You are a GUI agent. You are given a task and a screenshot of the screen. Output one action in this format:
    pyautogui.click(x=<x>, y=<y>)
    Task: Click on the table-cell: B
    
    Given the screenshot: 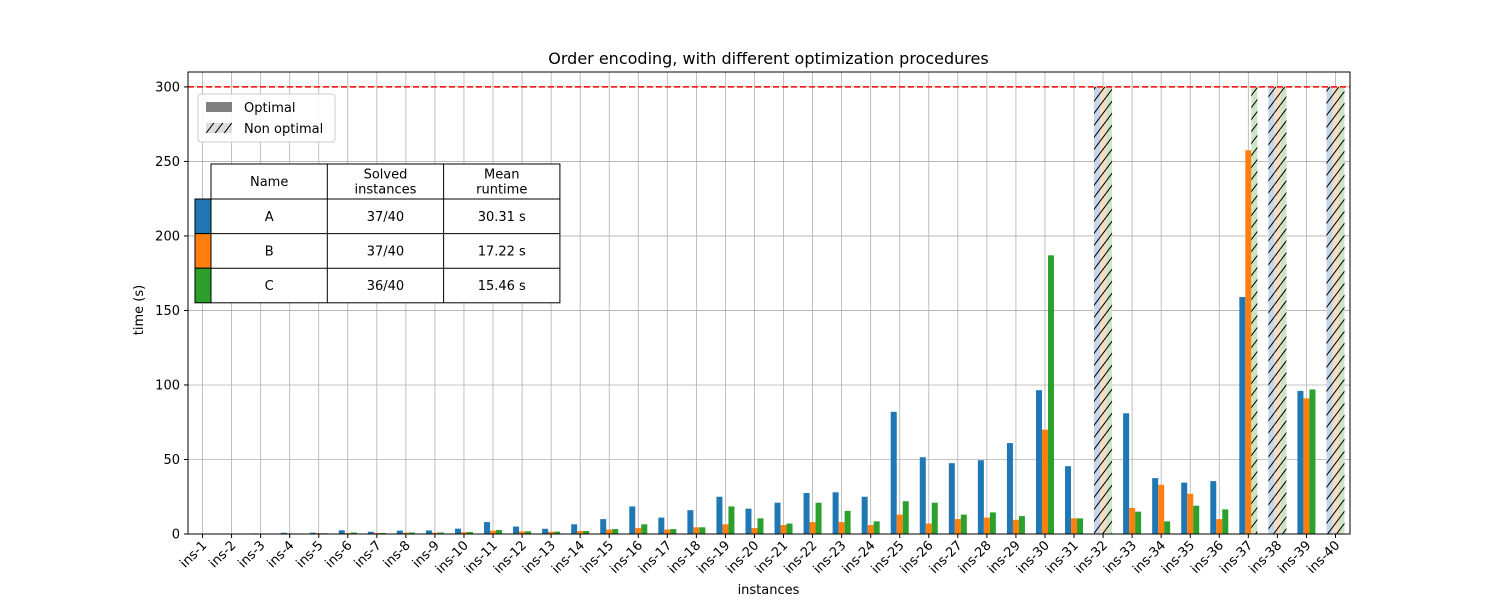 What is the action you would take?
    pyautogui.click(x=269, y=251)
    